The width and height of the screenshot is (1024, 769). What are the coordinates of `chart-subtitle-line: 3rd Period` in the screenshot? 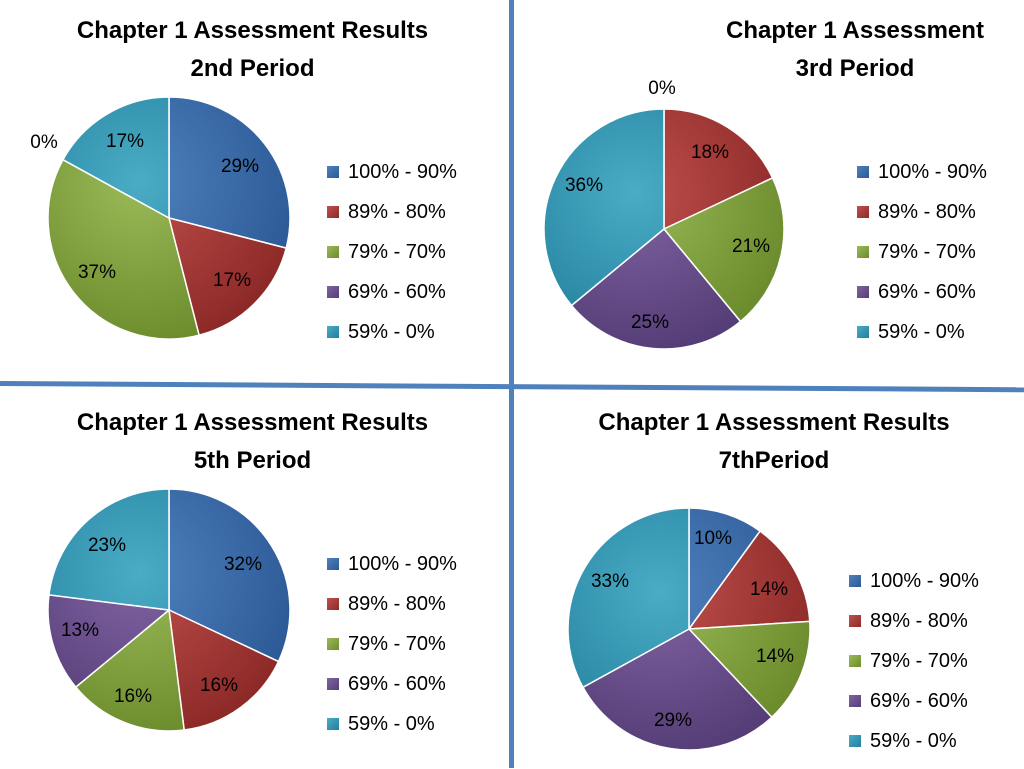 It's located at (855, 68).